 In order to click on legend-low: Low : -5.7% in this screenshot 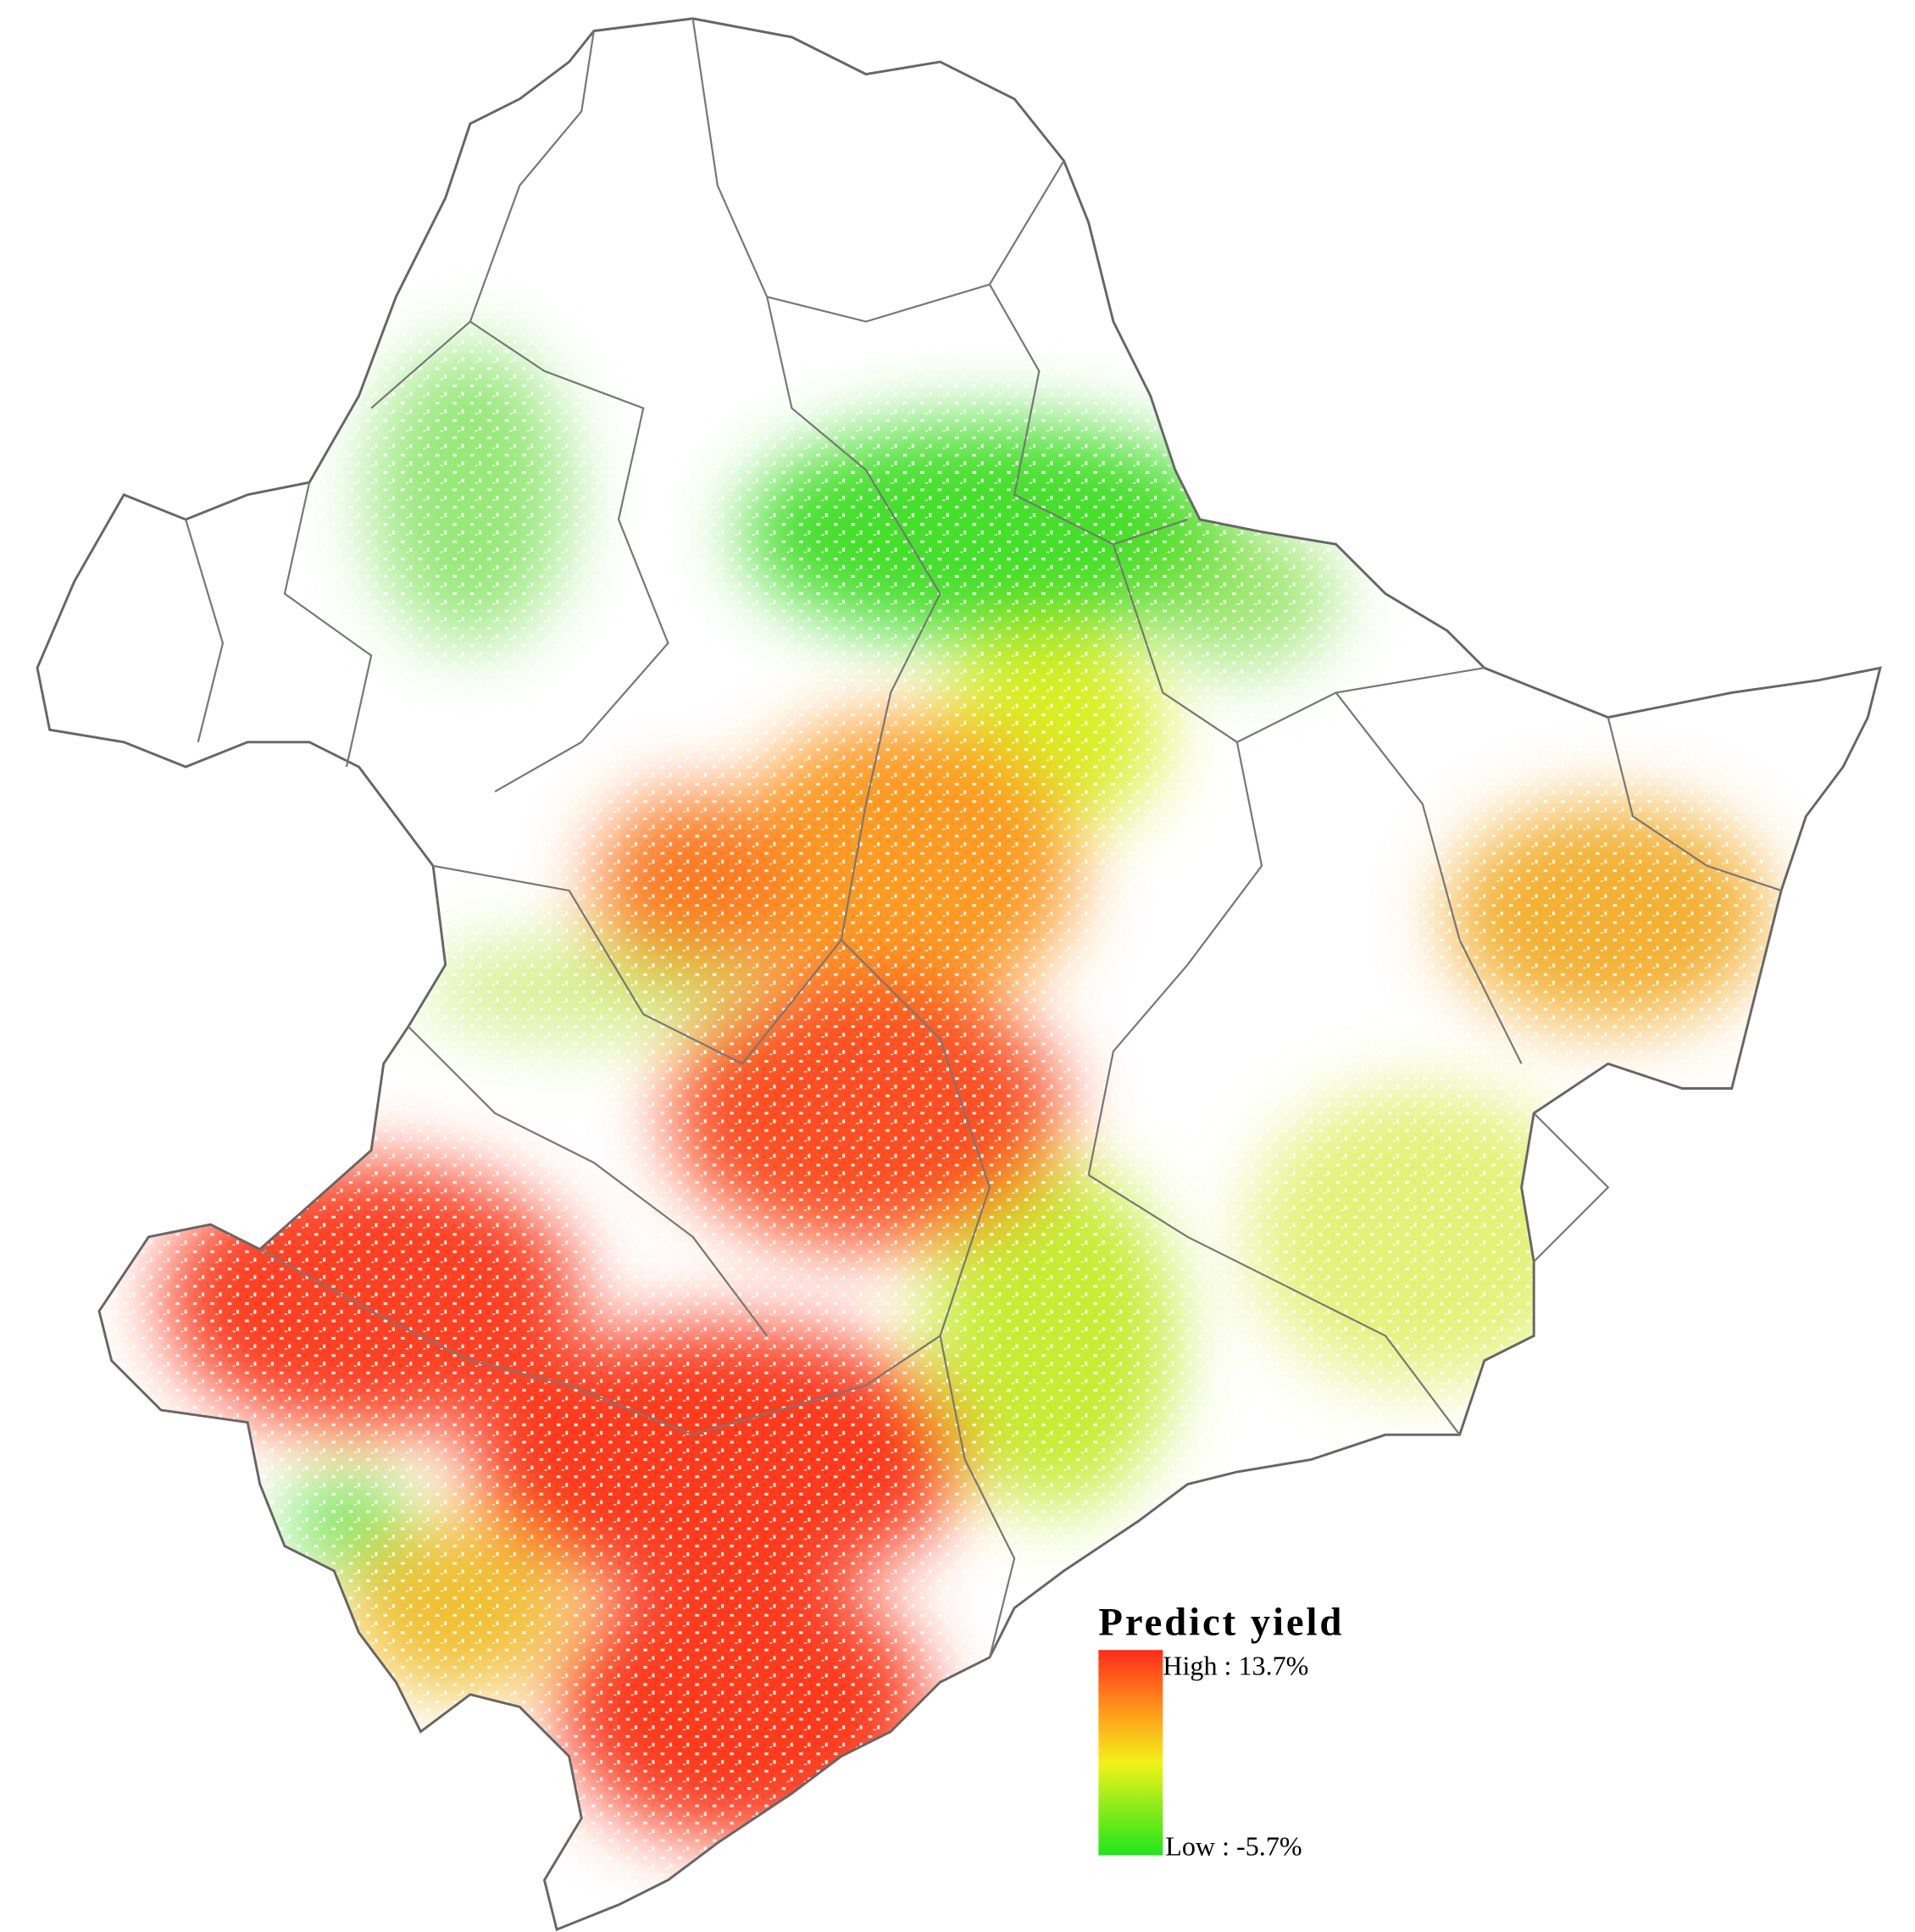, I will do `click(1233, 1846)`.